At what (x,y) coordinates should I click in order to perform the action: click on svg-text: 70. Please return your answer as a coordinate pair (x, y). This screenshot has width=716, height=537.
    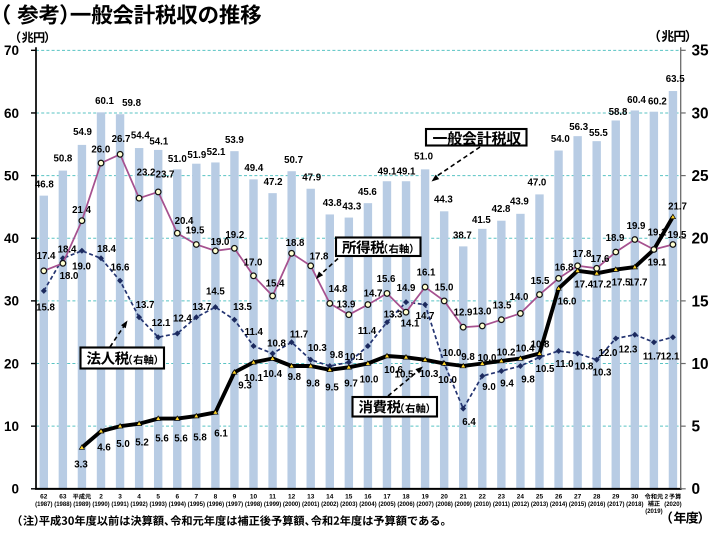
    Looking at the image, I should click on (11, 50).